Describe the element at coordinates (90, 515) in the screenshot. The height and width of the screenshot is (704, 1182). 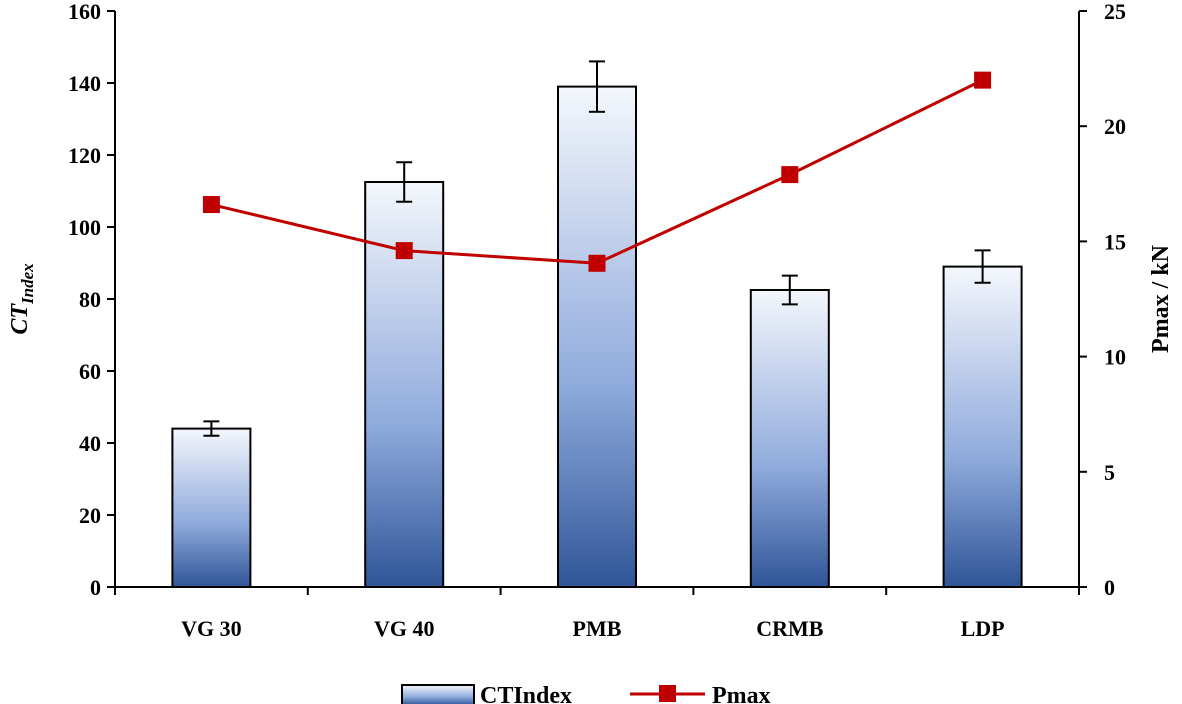
I see `y-left-tick-label: 20` at that location.